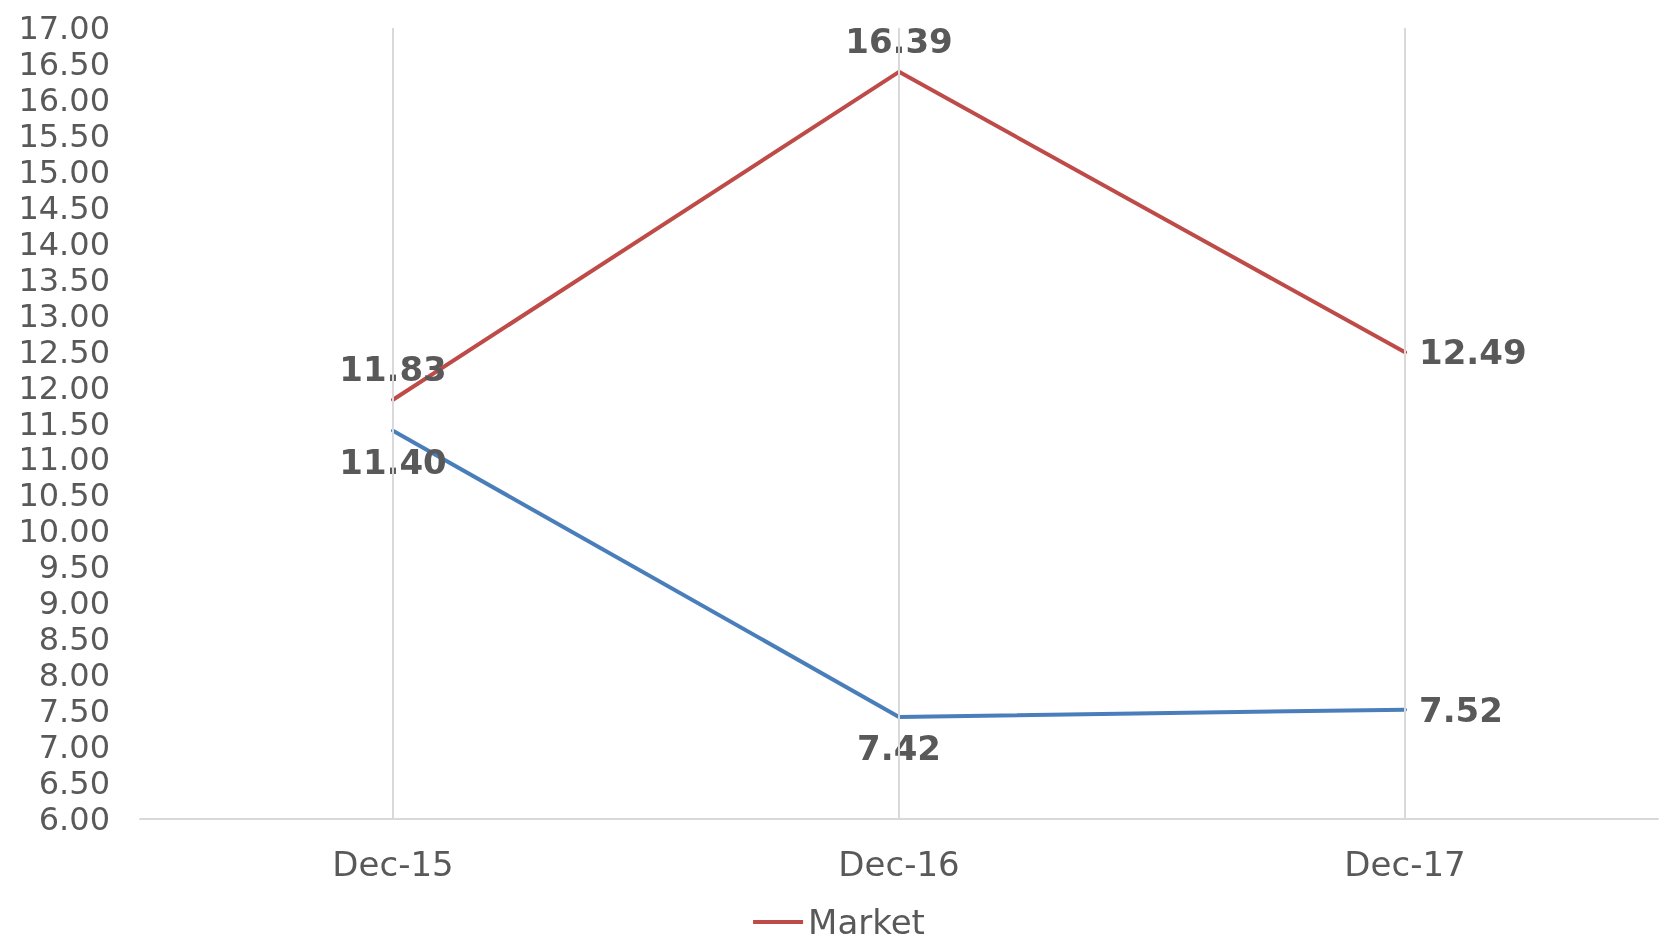  I want to click on x-tick-label: Dec-17, so click(1405, 864).